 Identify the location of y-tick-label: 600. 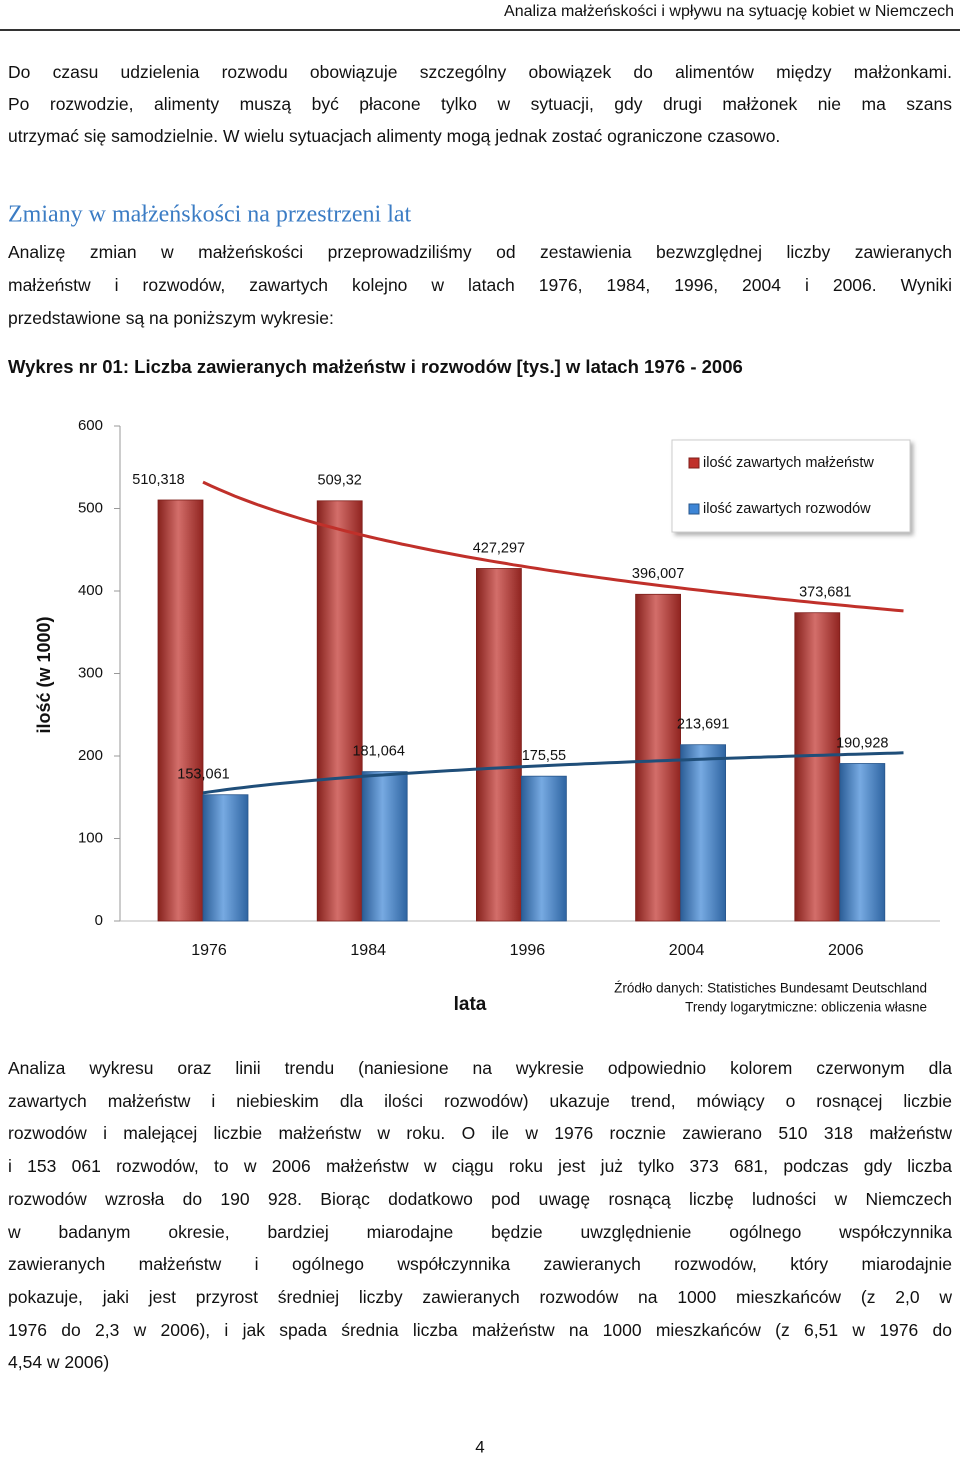
(90, 425).